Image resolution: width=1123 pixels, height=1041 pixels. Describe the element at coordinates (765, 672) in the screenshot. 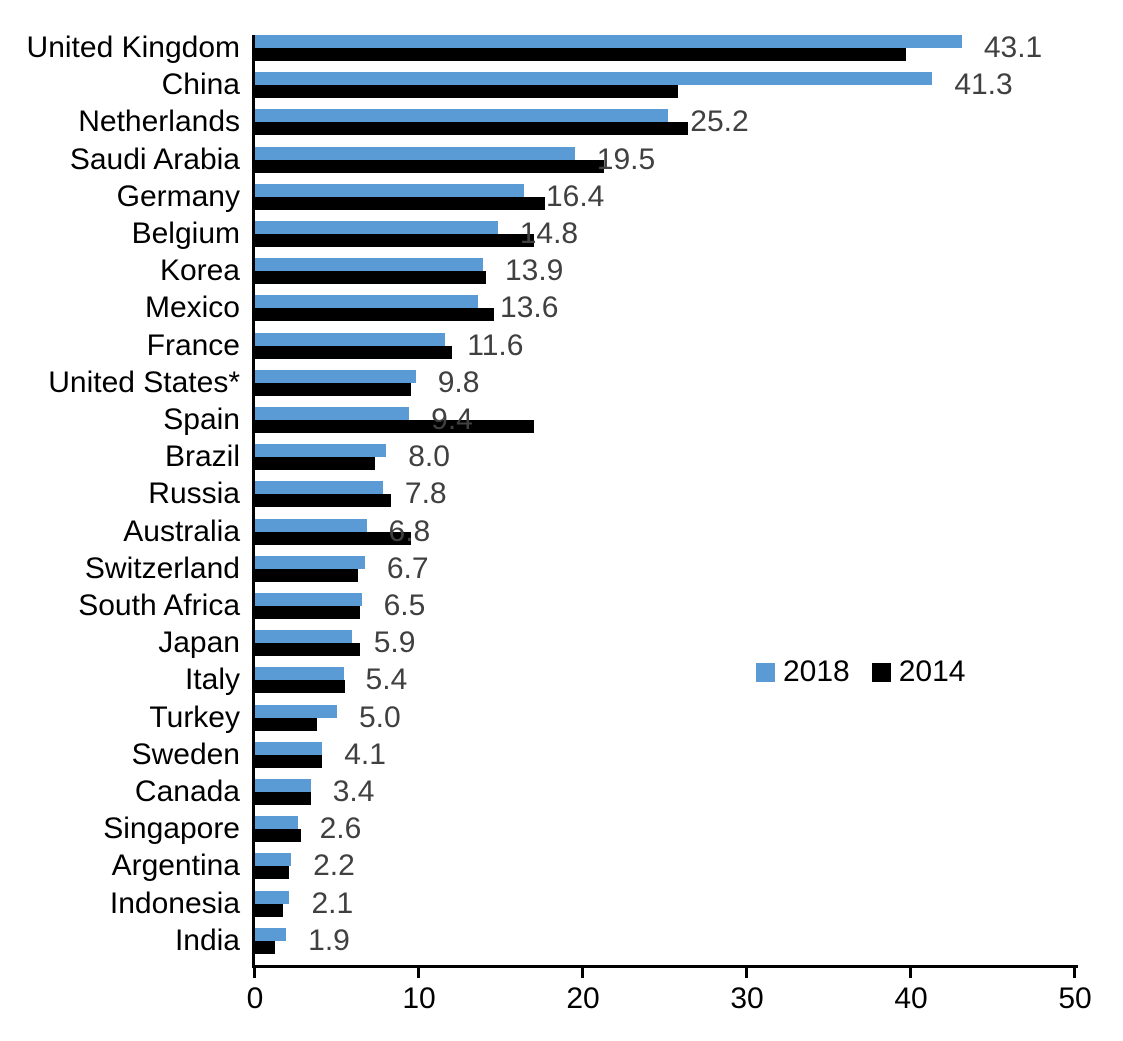

I see `legend-swatch-2018` at that location.